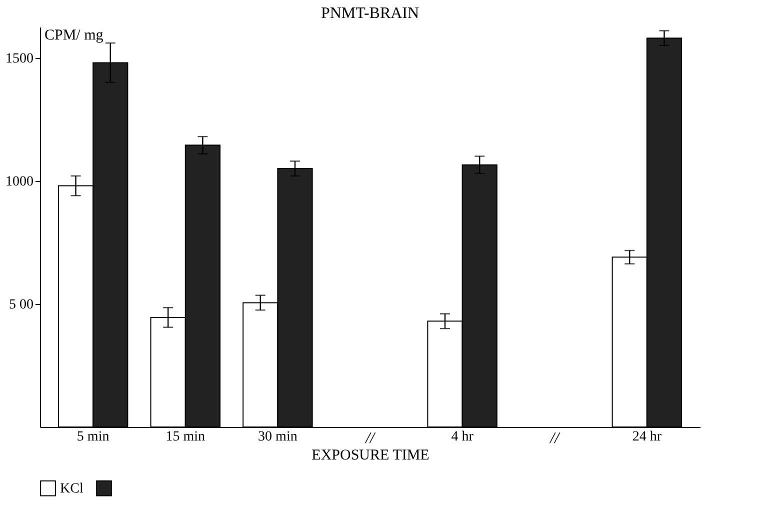 The width and height of the screenshot is (776, 506). What do you see at coordinates (93, 437) in the screenshot?
I see `x-tick-label: 5 min` at bounding box center [93, 437].